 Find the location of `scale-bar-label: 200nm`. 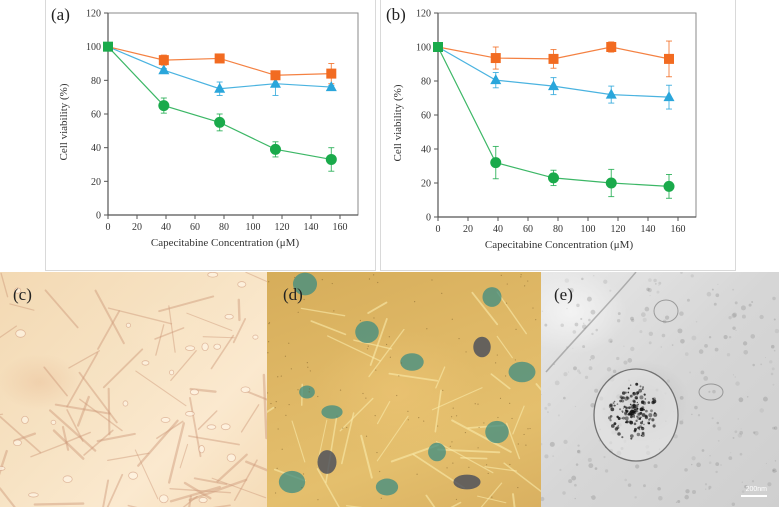

scale-bar-label: 200nm is located at coordinates (756, 489).